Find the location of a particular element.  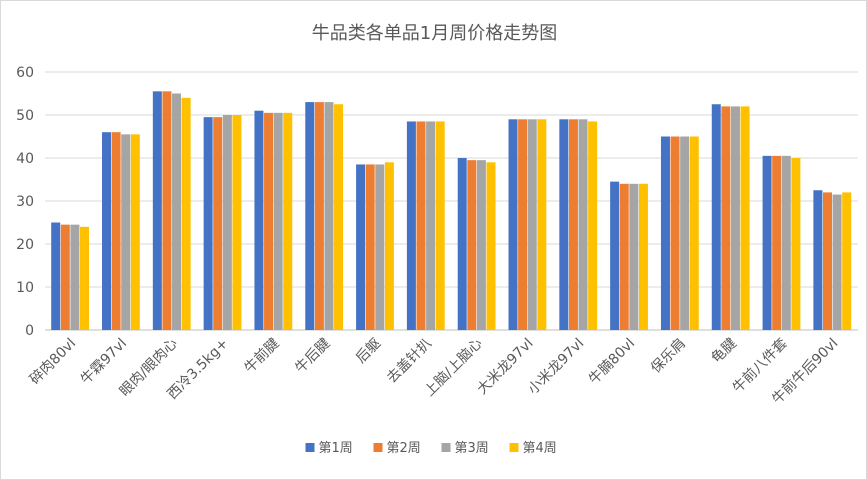

x-tick-label: 牛后腱 is located at coordinates (312, 356).